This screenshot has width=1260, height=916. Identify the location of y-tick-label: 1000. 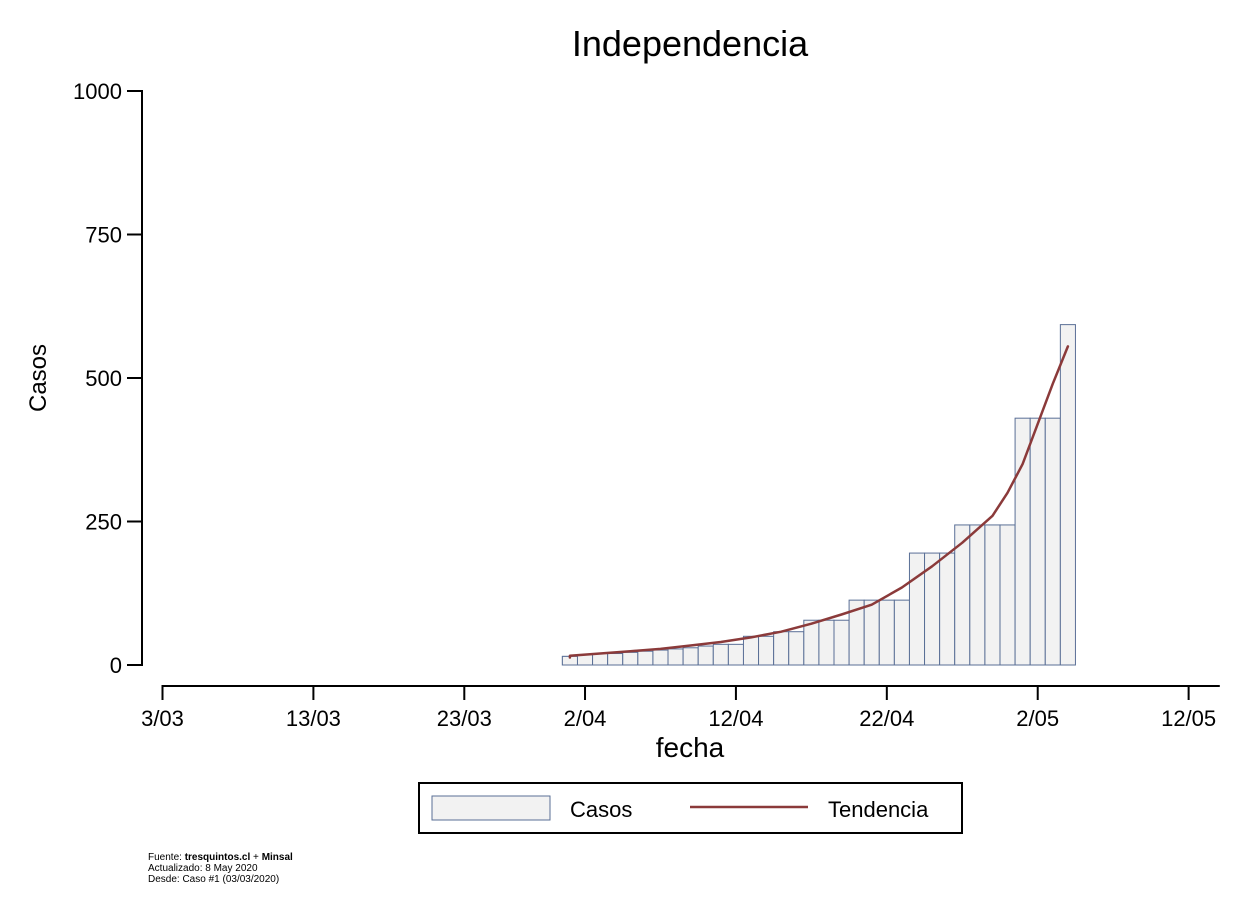
(97, 91).